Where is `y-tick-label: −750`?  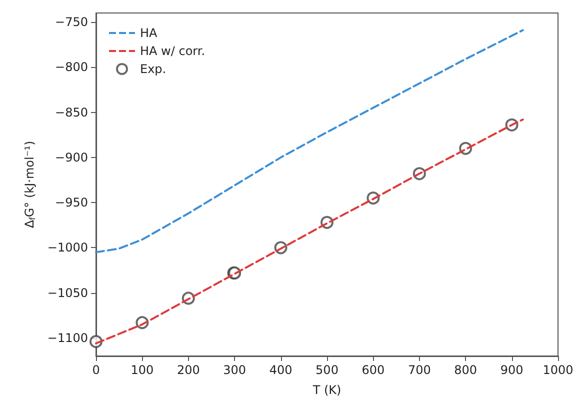
y-tick-label: −750 is located at coordinates (71, 22).